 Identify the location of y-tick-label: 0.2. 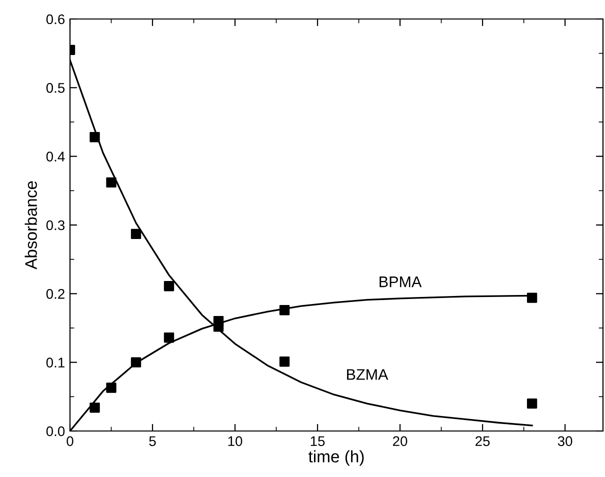
(55, 294).